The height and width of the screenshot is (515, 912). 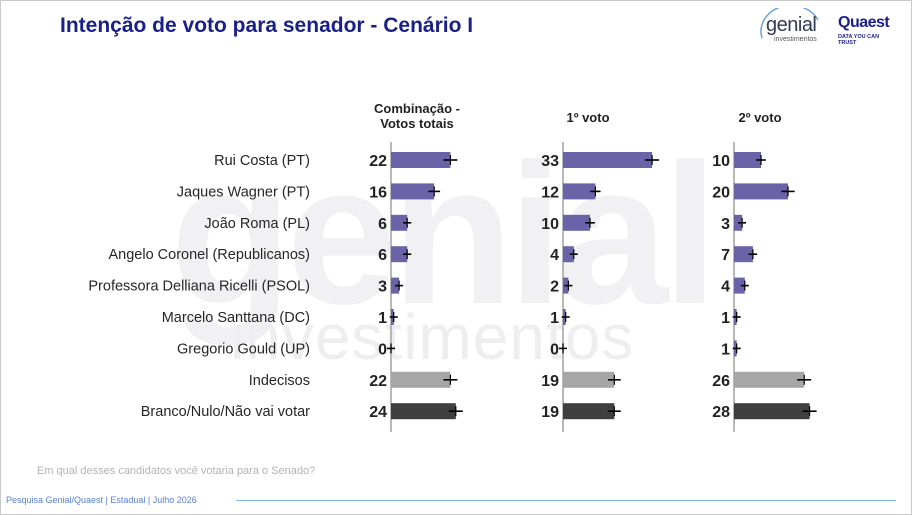 I want to click on data-label: 12, so click(x=550, y=192).